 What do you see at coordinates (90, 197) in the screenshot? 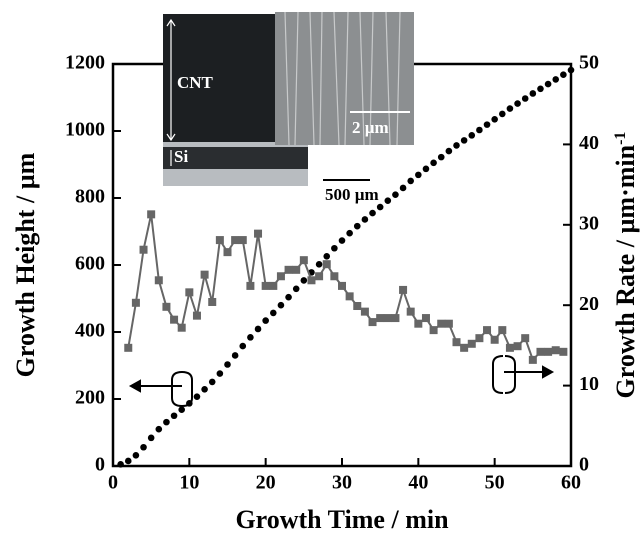
I see `y-tick-label: 800` at bounding box center [90, 197].